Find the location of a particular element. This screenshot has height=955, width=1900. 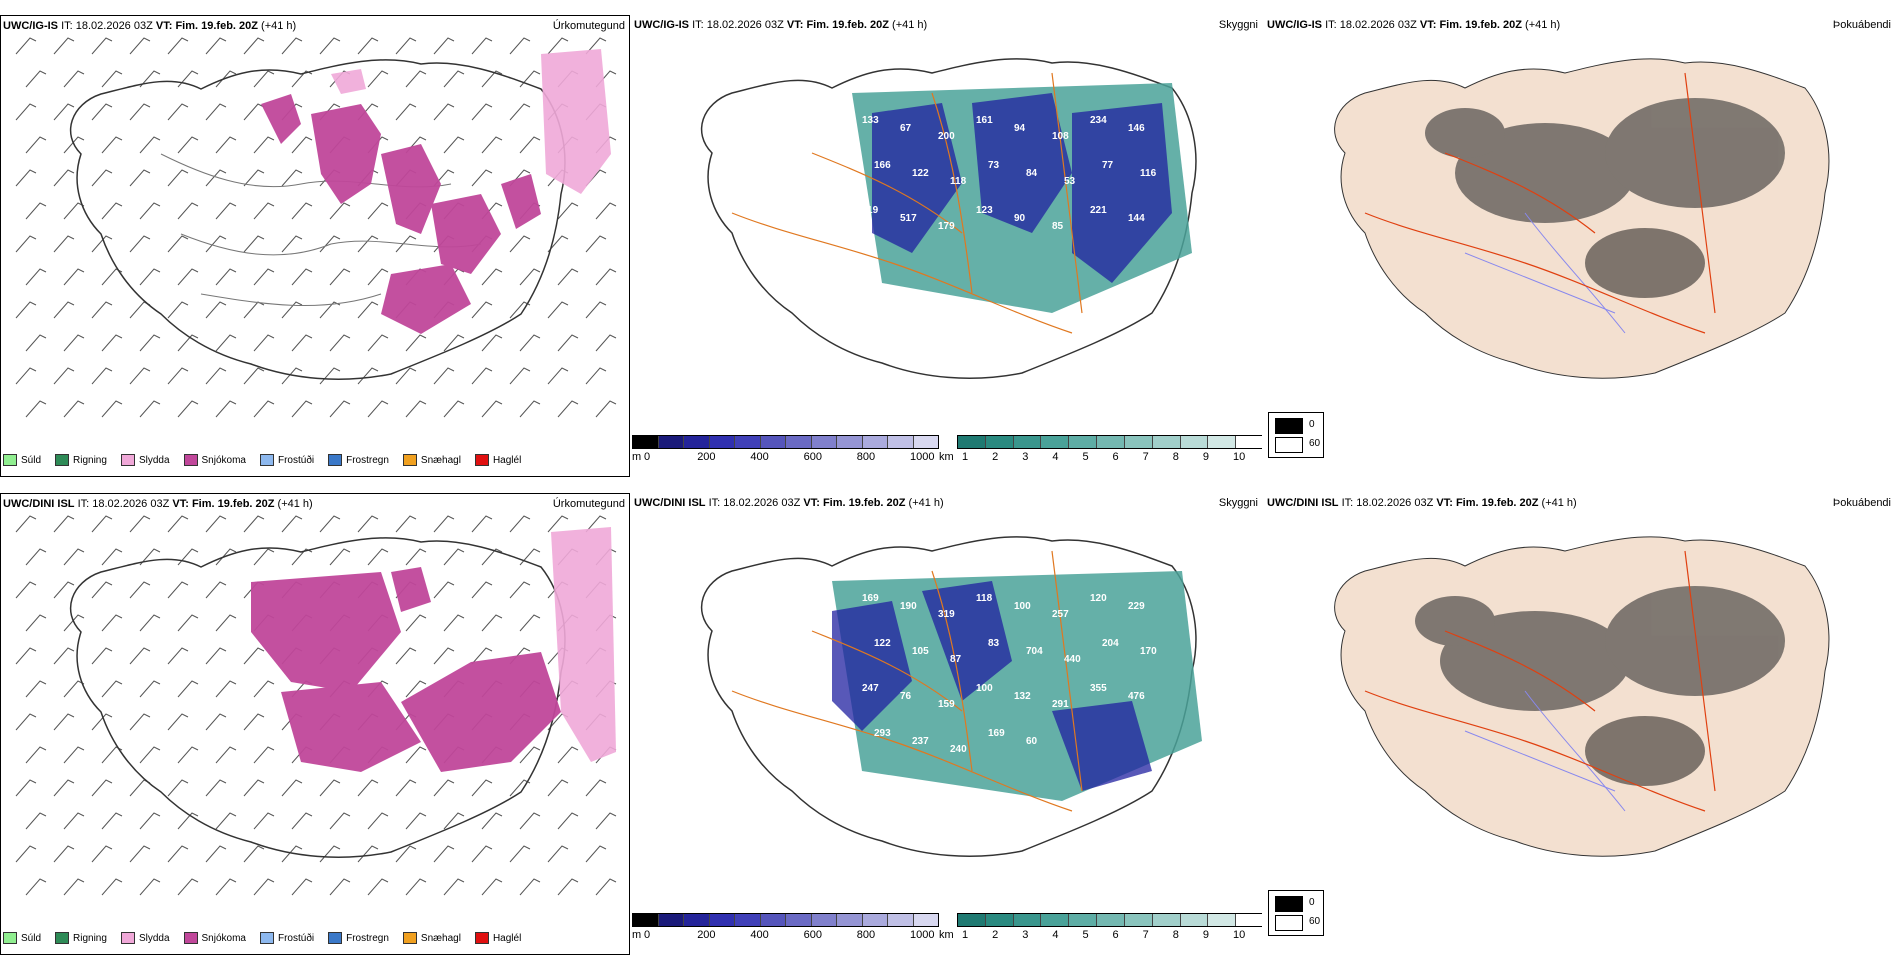

tick-label: 8 is located at coordinates (1175, 457).